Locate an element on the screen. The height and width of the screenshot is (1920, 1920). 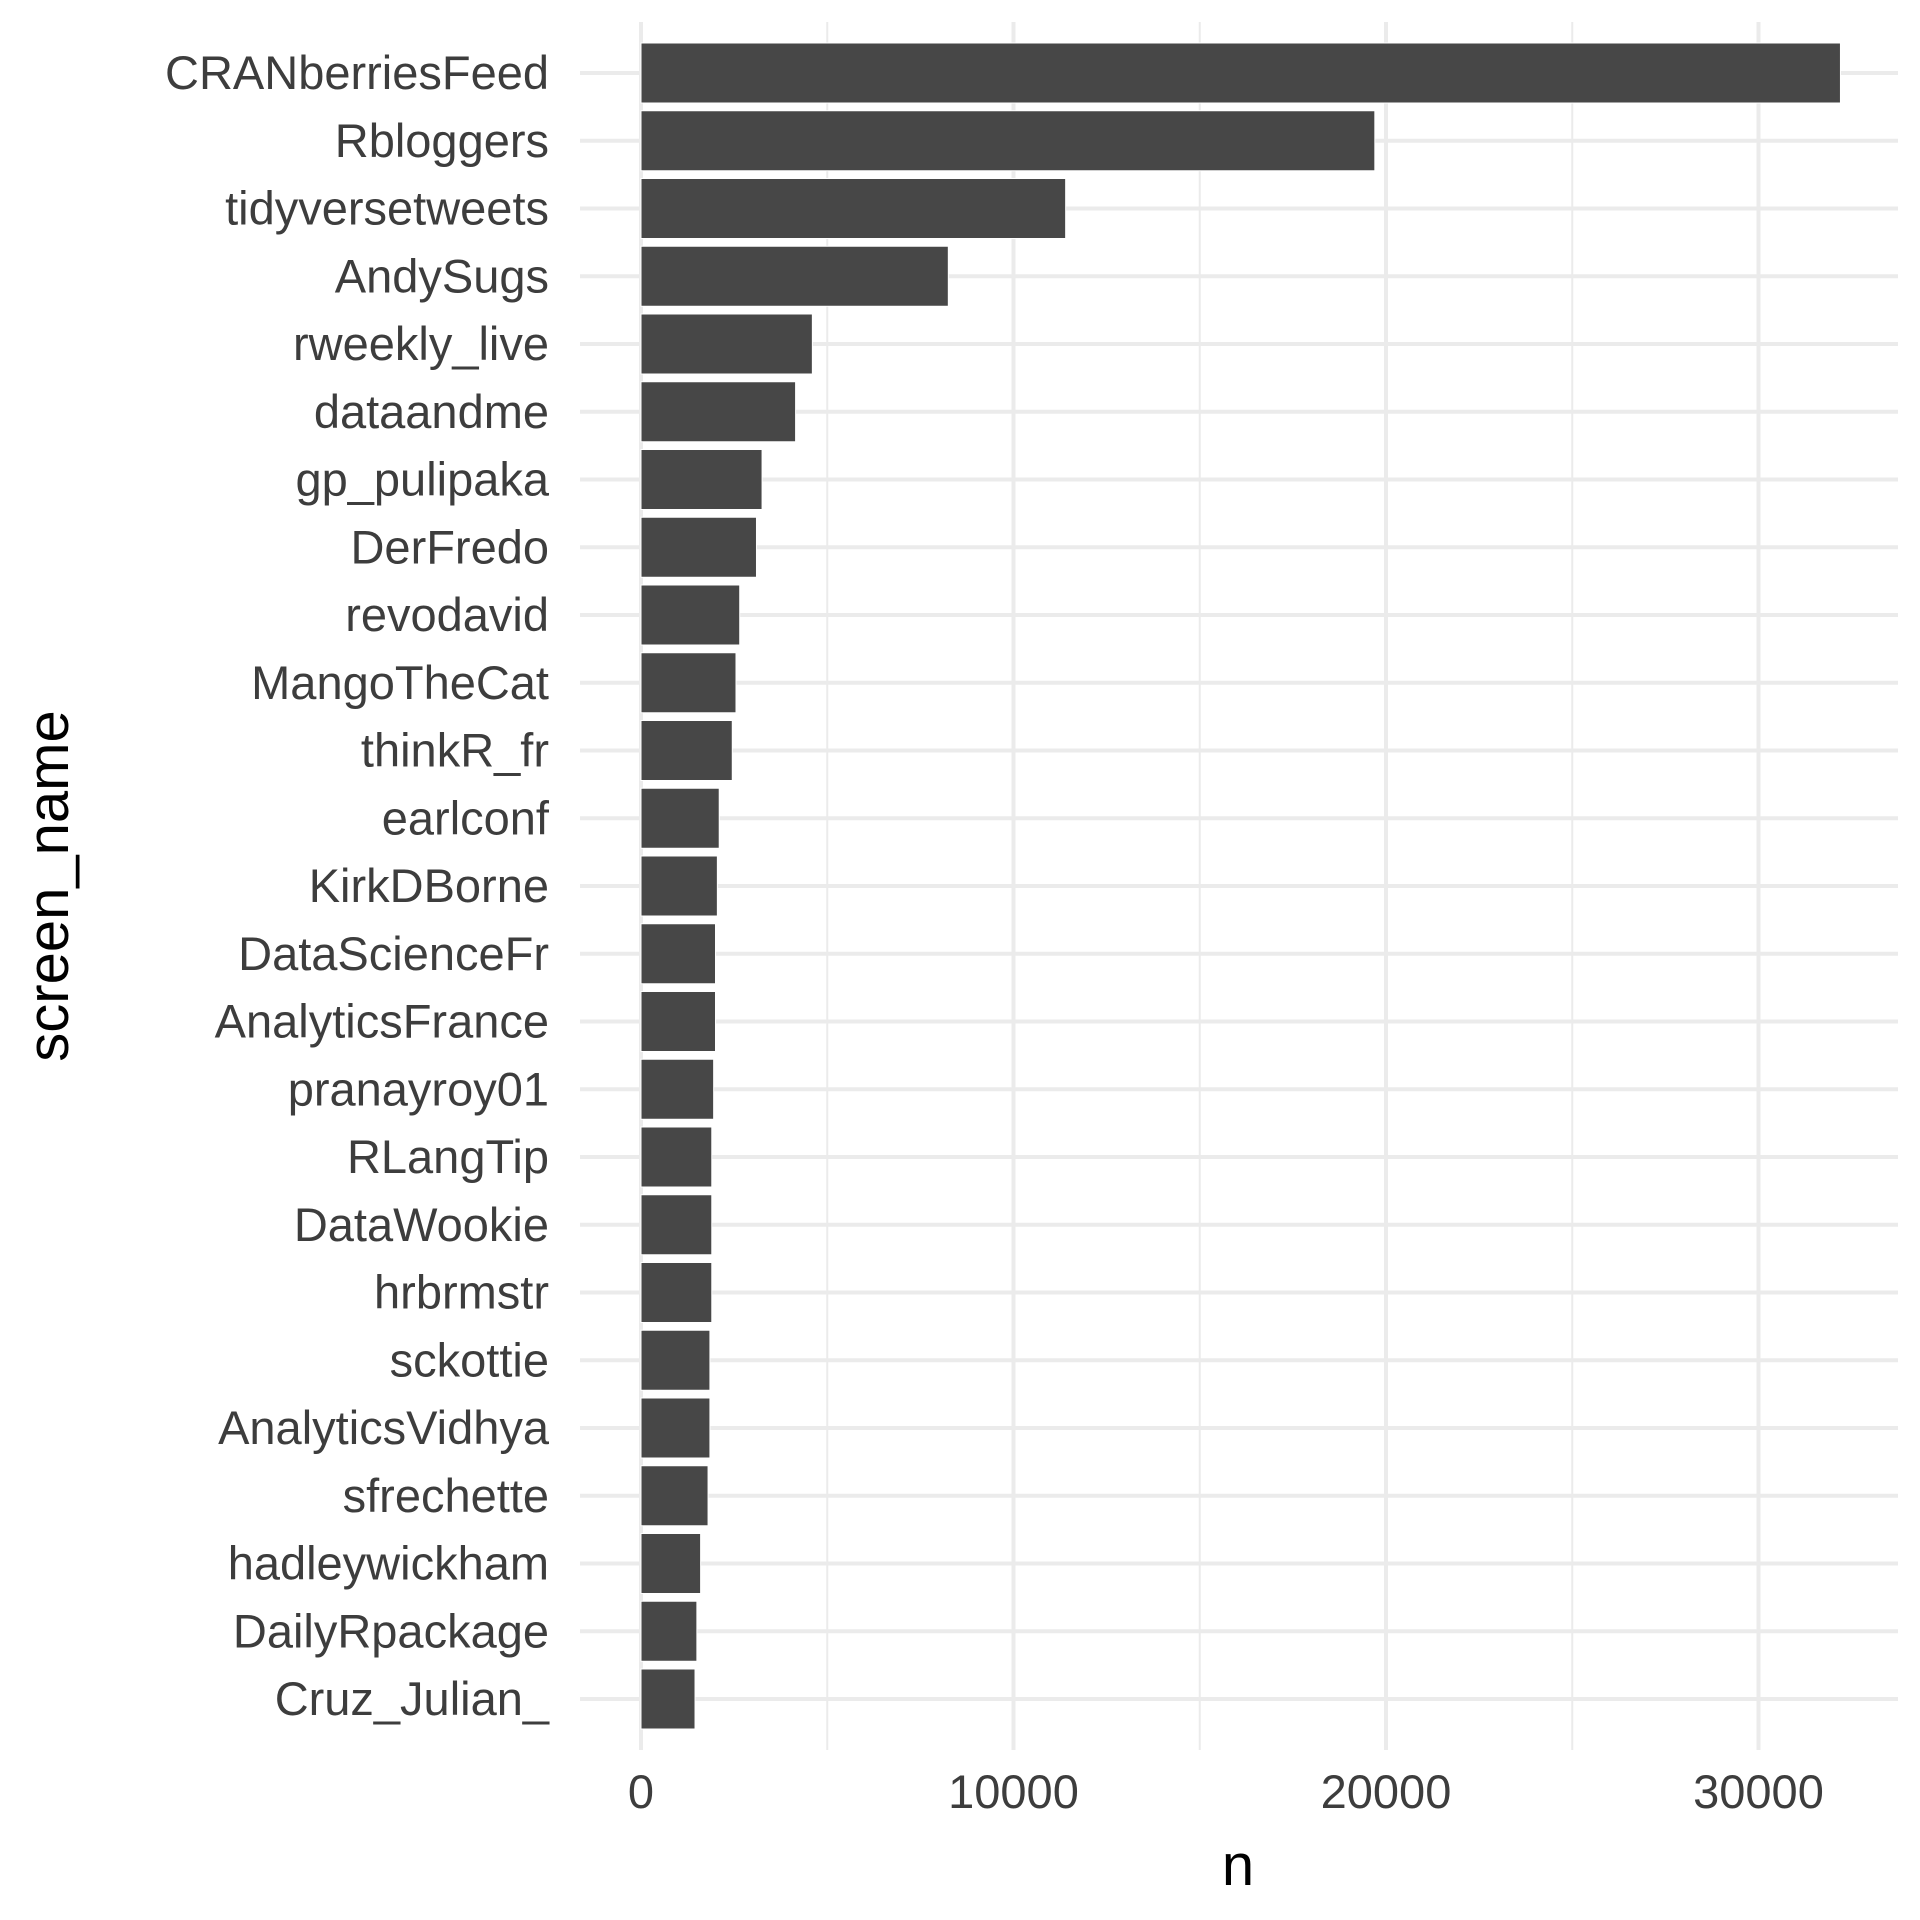
y-tick-label: AnalyticsFrance is located at coordinates (382, 1021).